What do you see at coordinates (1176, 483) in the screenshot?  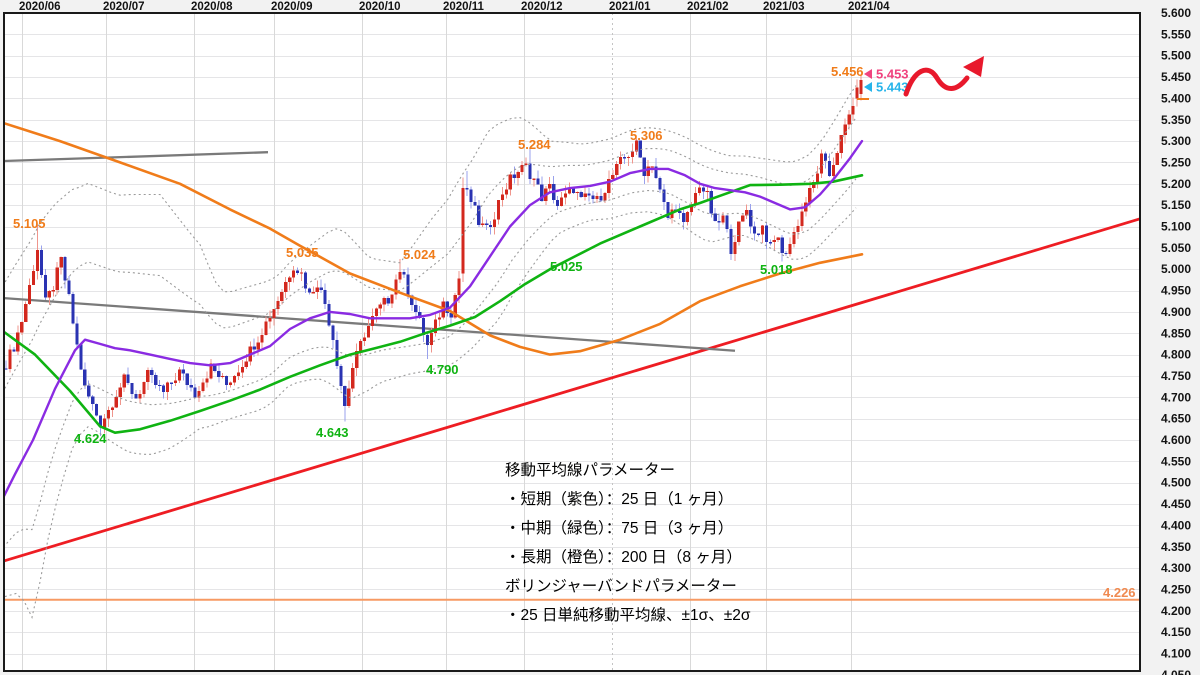 I see `y-axis-label: 4.500` at bounding box center [1176, 483].